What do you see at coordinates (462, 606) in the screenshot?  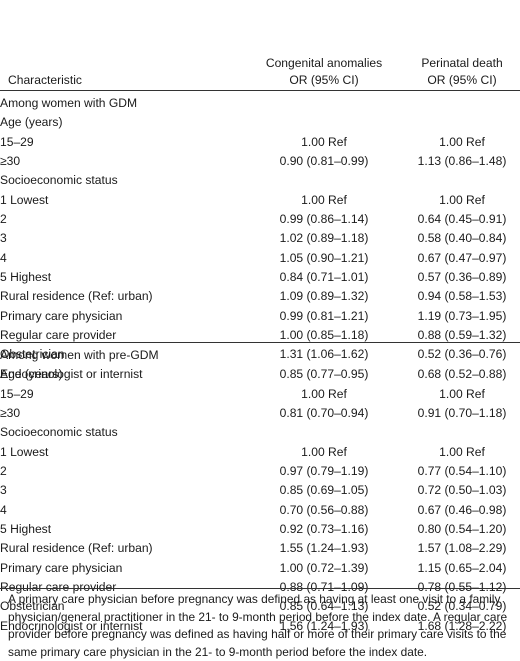 I see `perinatal-death-or: 0.52 (0.34–0.79)` at bounding box center [462, 606].